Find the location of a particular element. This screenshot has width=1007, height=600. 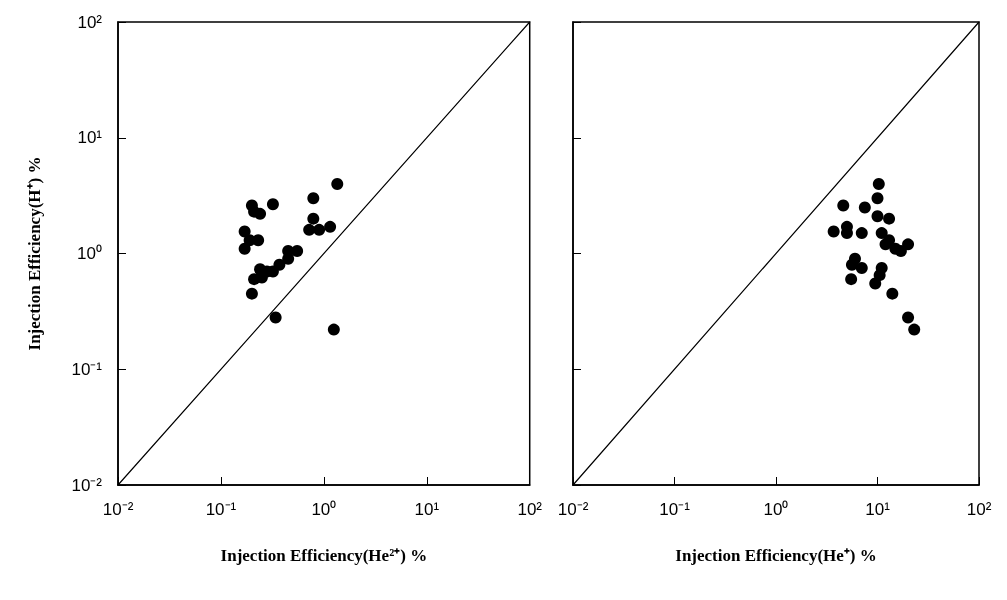

x-axis-title: Injection Efficiency(He²⁺) % is located at coordinates (324, 555).